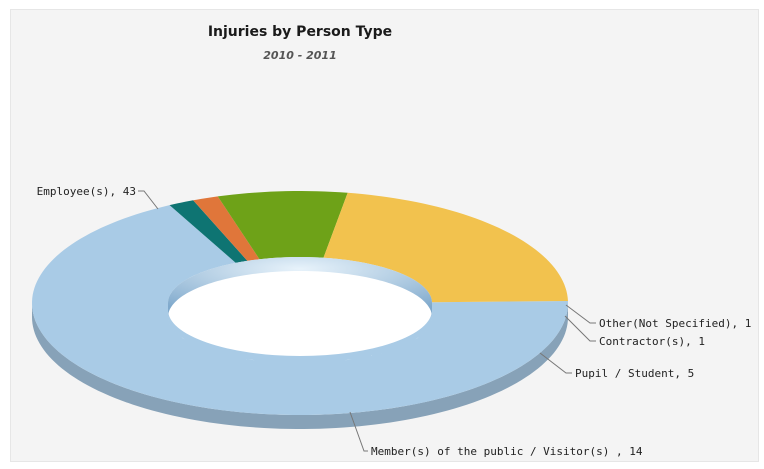 Image resolution: width=764 pixels, height=469 pixels. I want to click on hole-inner-wall, so click(300, 287).